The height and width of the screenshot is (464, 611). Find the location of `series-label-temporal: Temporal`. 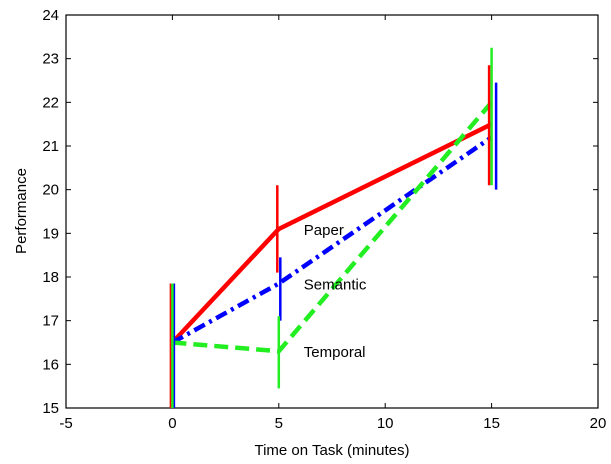

series-label-temporal: Temporal is located at coordinates (335, 352).